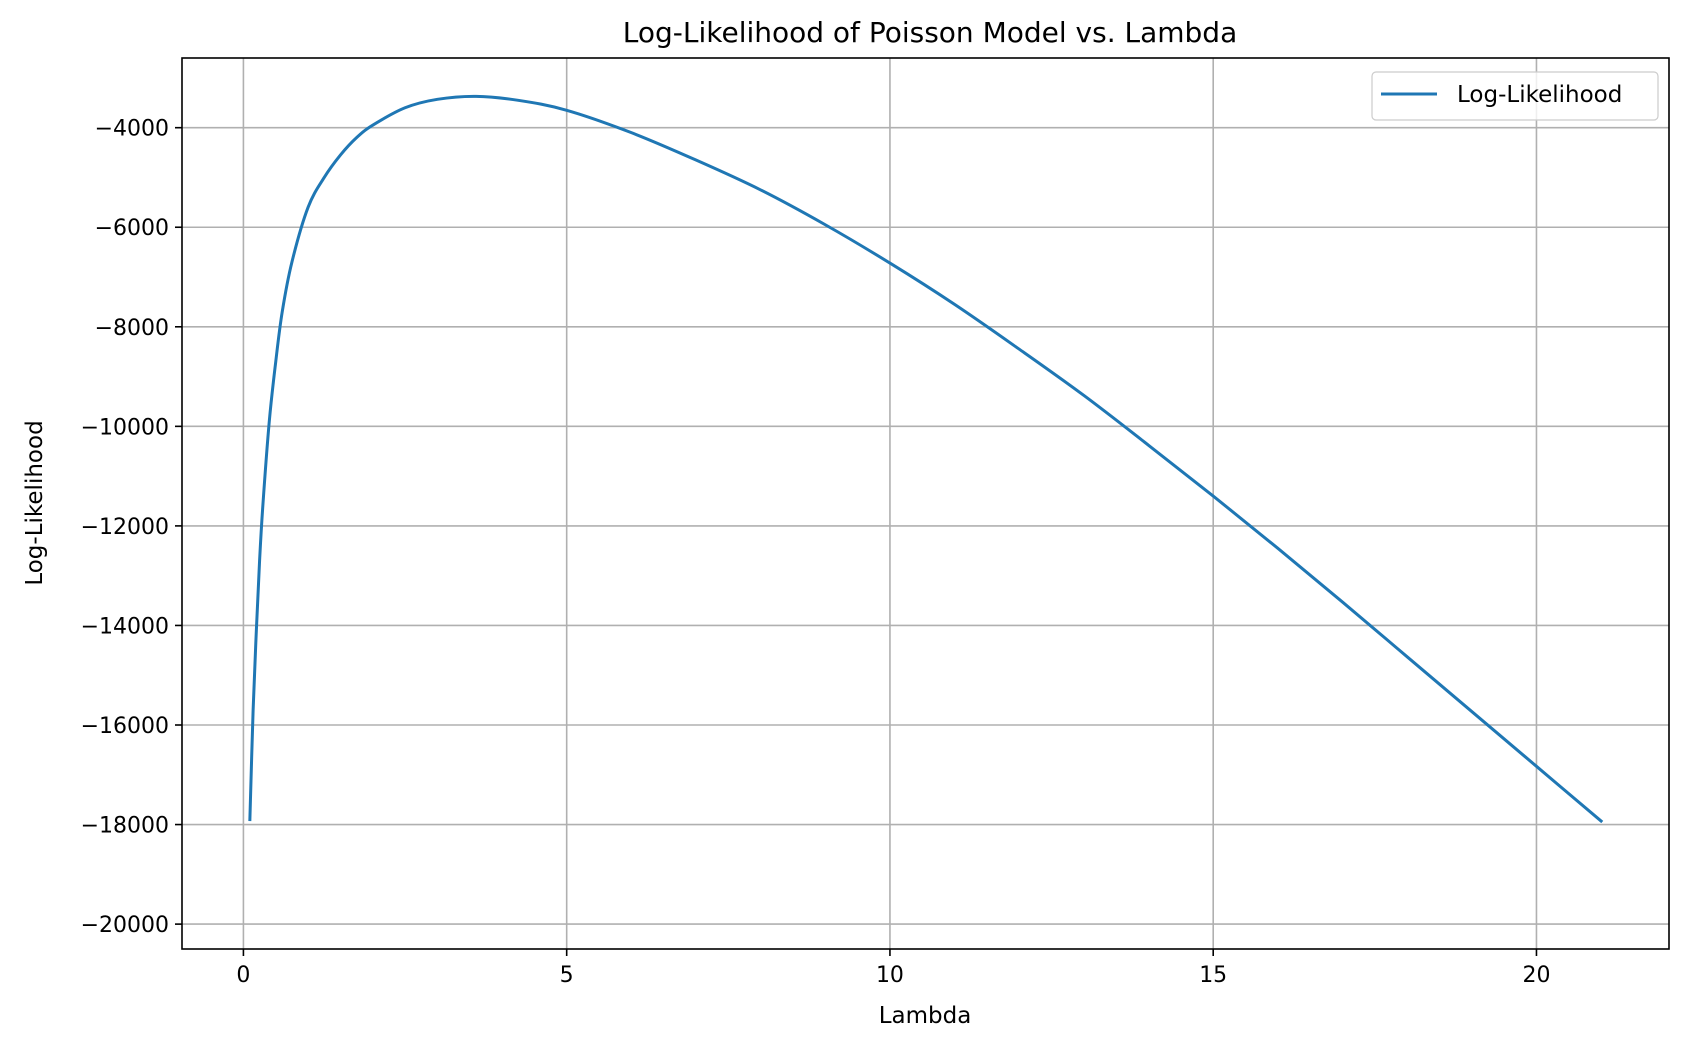  Describe the element at coordinates (1536, 975) in the screenshot. I see `x-tick-label: 20` at that location.